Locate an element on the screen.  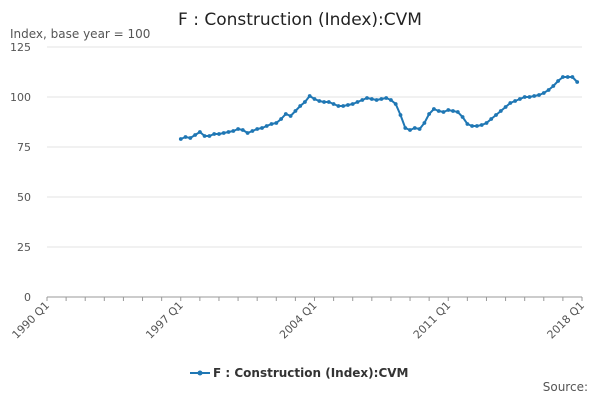
x-tick-labels: 1990 Q1 1997 Q1 2004 Q1 2011 Q1 2018 Q1 is located at coordinates (299, 320).